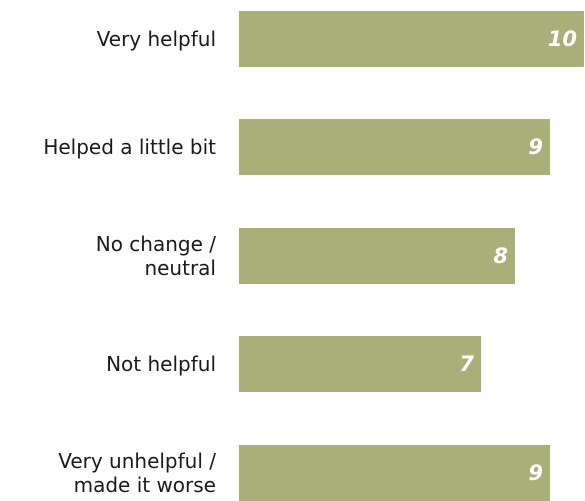 Image resolution: width=585 pixels, height=501 pixels. What do you see at coordinates (161, 364) in the screenshot?
I see `category-label: Not helpful` at bounding box center [161, 364].